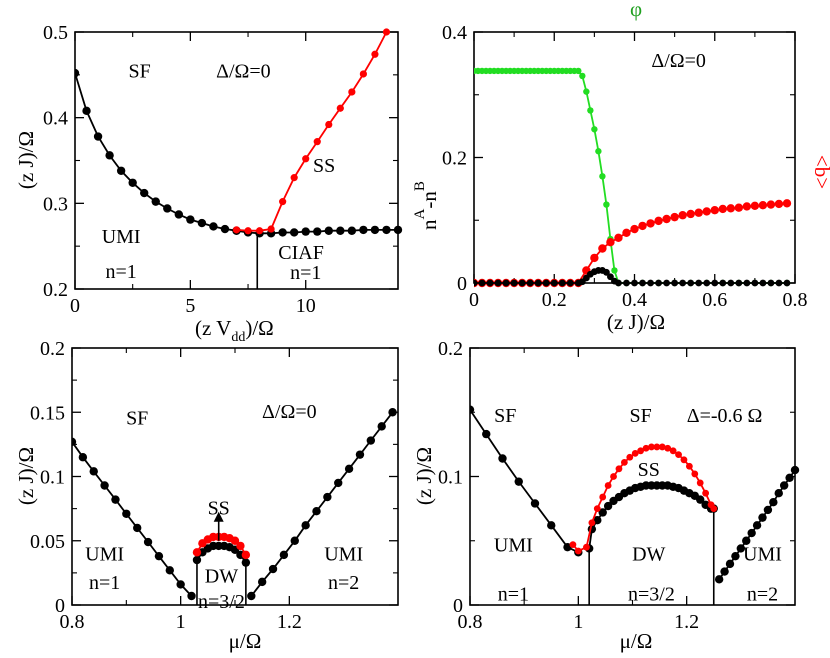  Describe the element at coordinates (245, 641) in the screenshot. I see `x-axis-label: μ/Ω` at that location.